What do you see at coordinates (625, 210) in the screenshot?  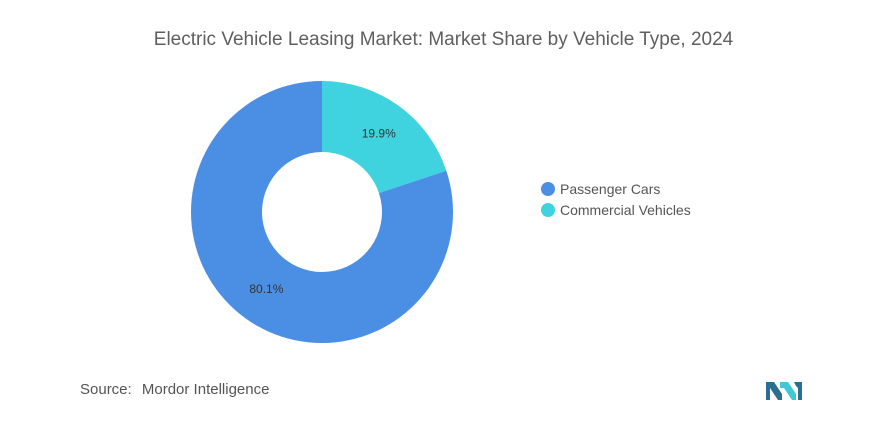 I see `legend-label-commercial-vehicles: Commercial Vehicles` at bounding box center [625, 210].